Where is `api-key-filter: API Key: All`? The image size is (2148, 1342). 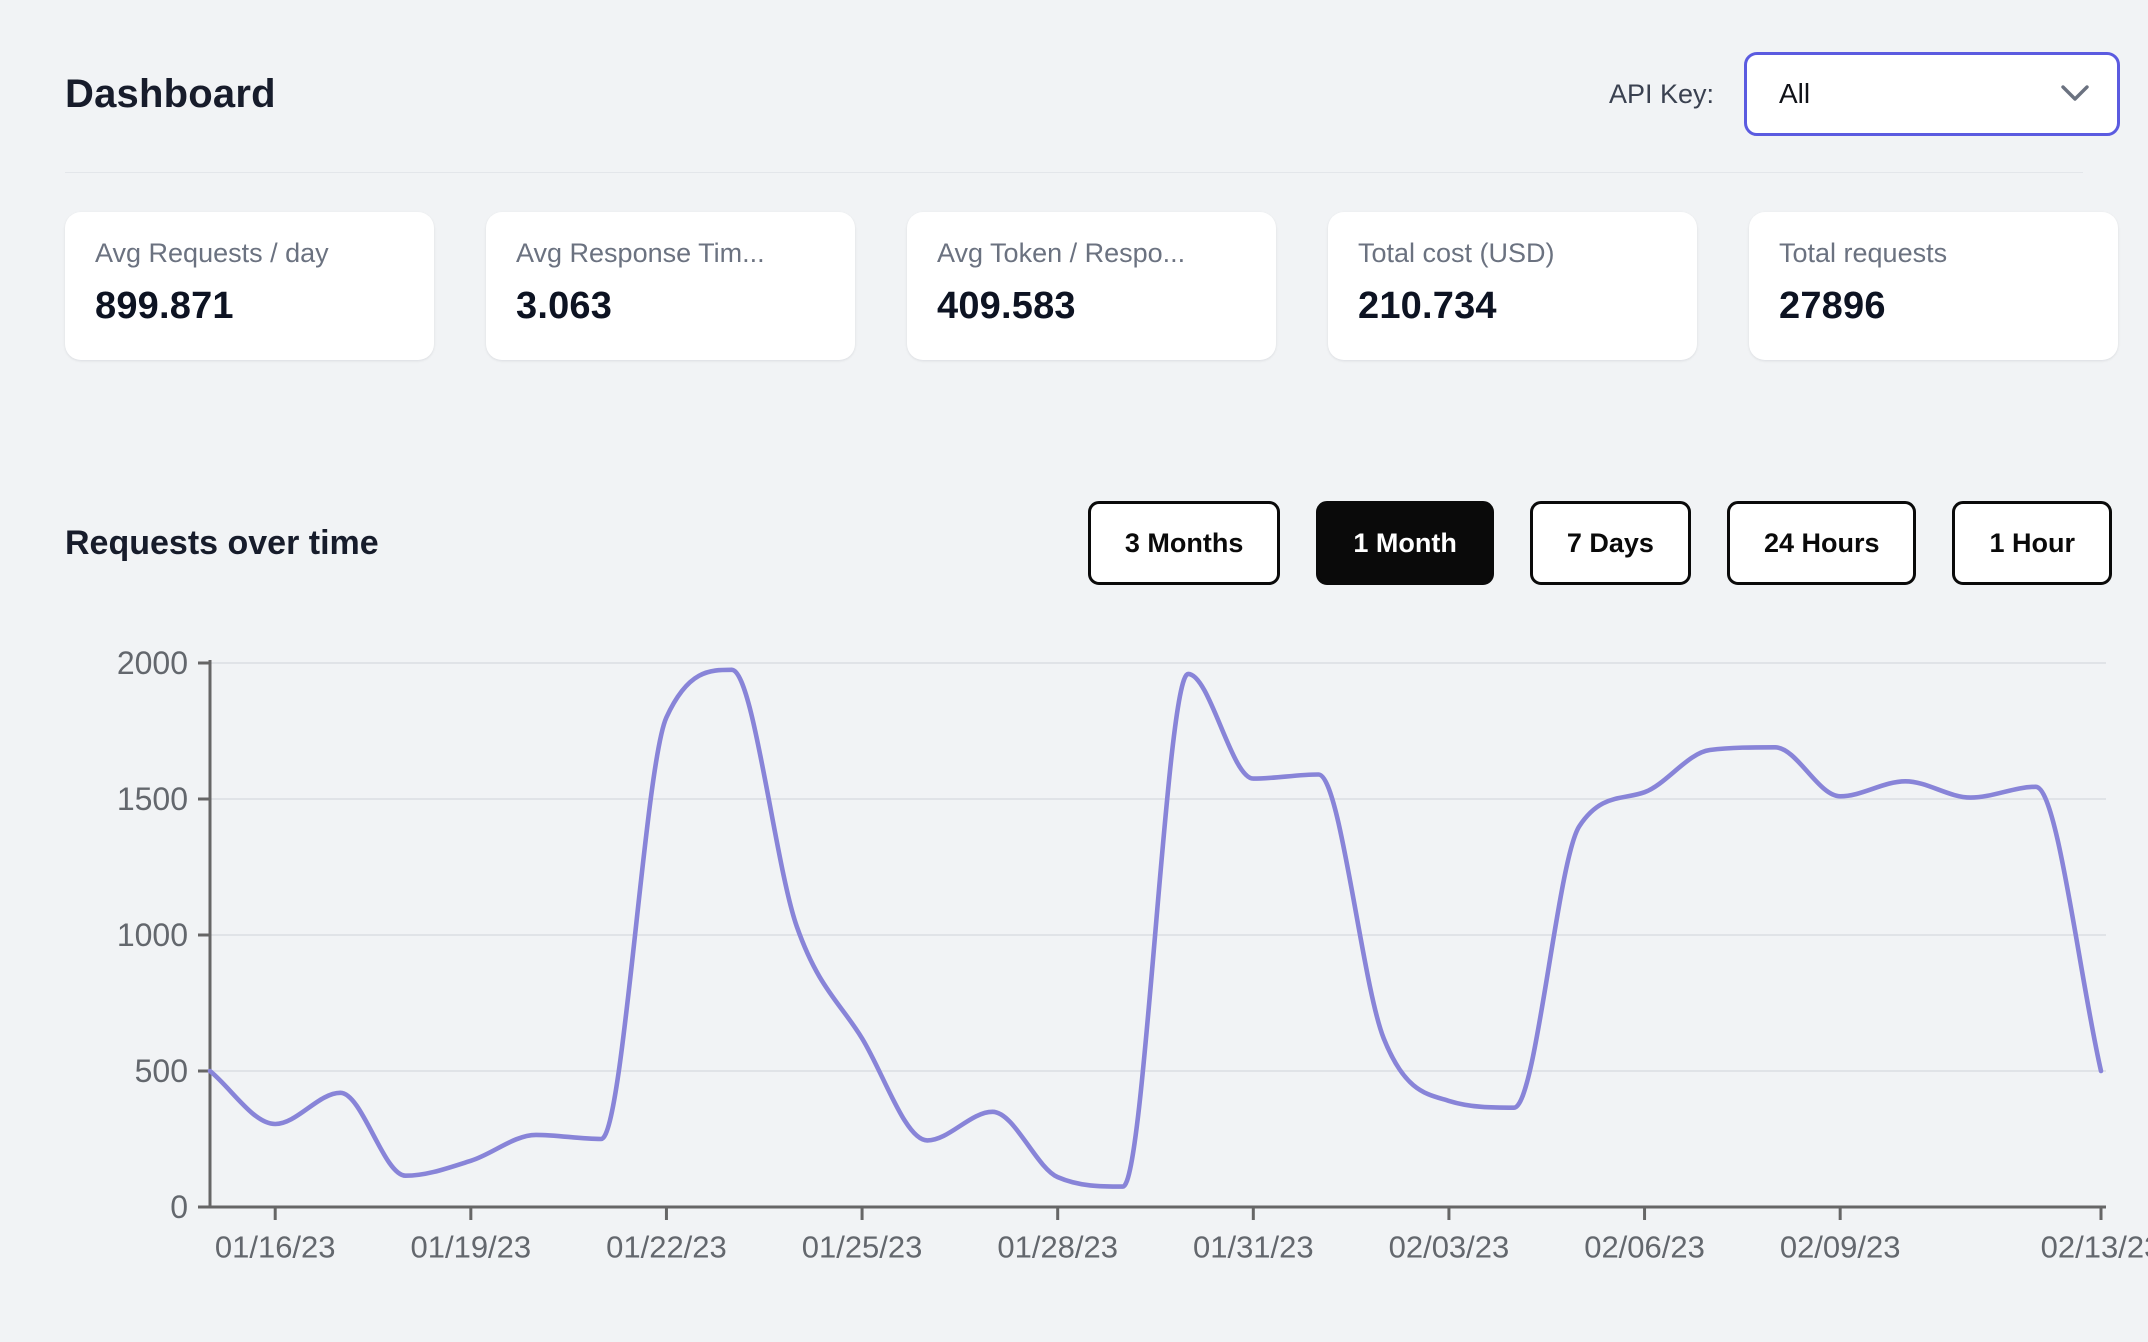
api-key-filter: API Key: All is located at coordinates (1864, 94).